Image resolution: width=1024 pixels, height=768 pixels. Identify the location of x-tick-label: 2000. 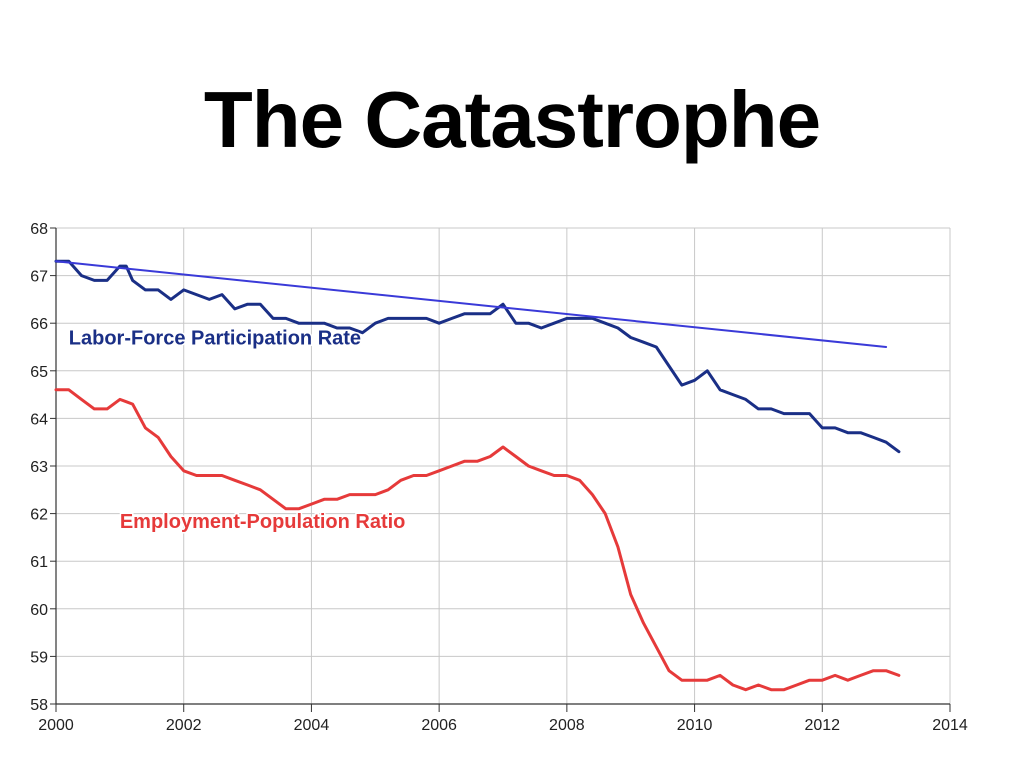
(56, 725).